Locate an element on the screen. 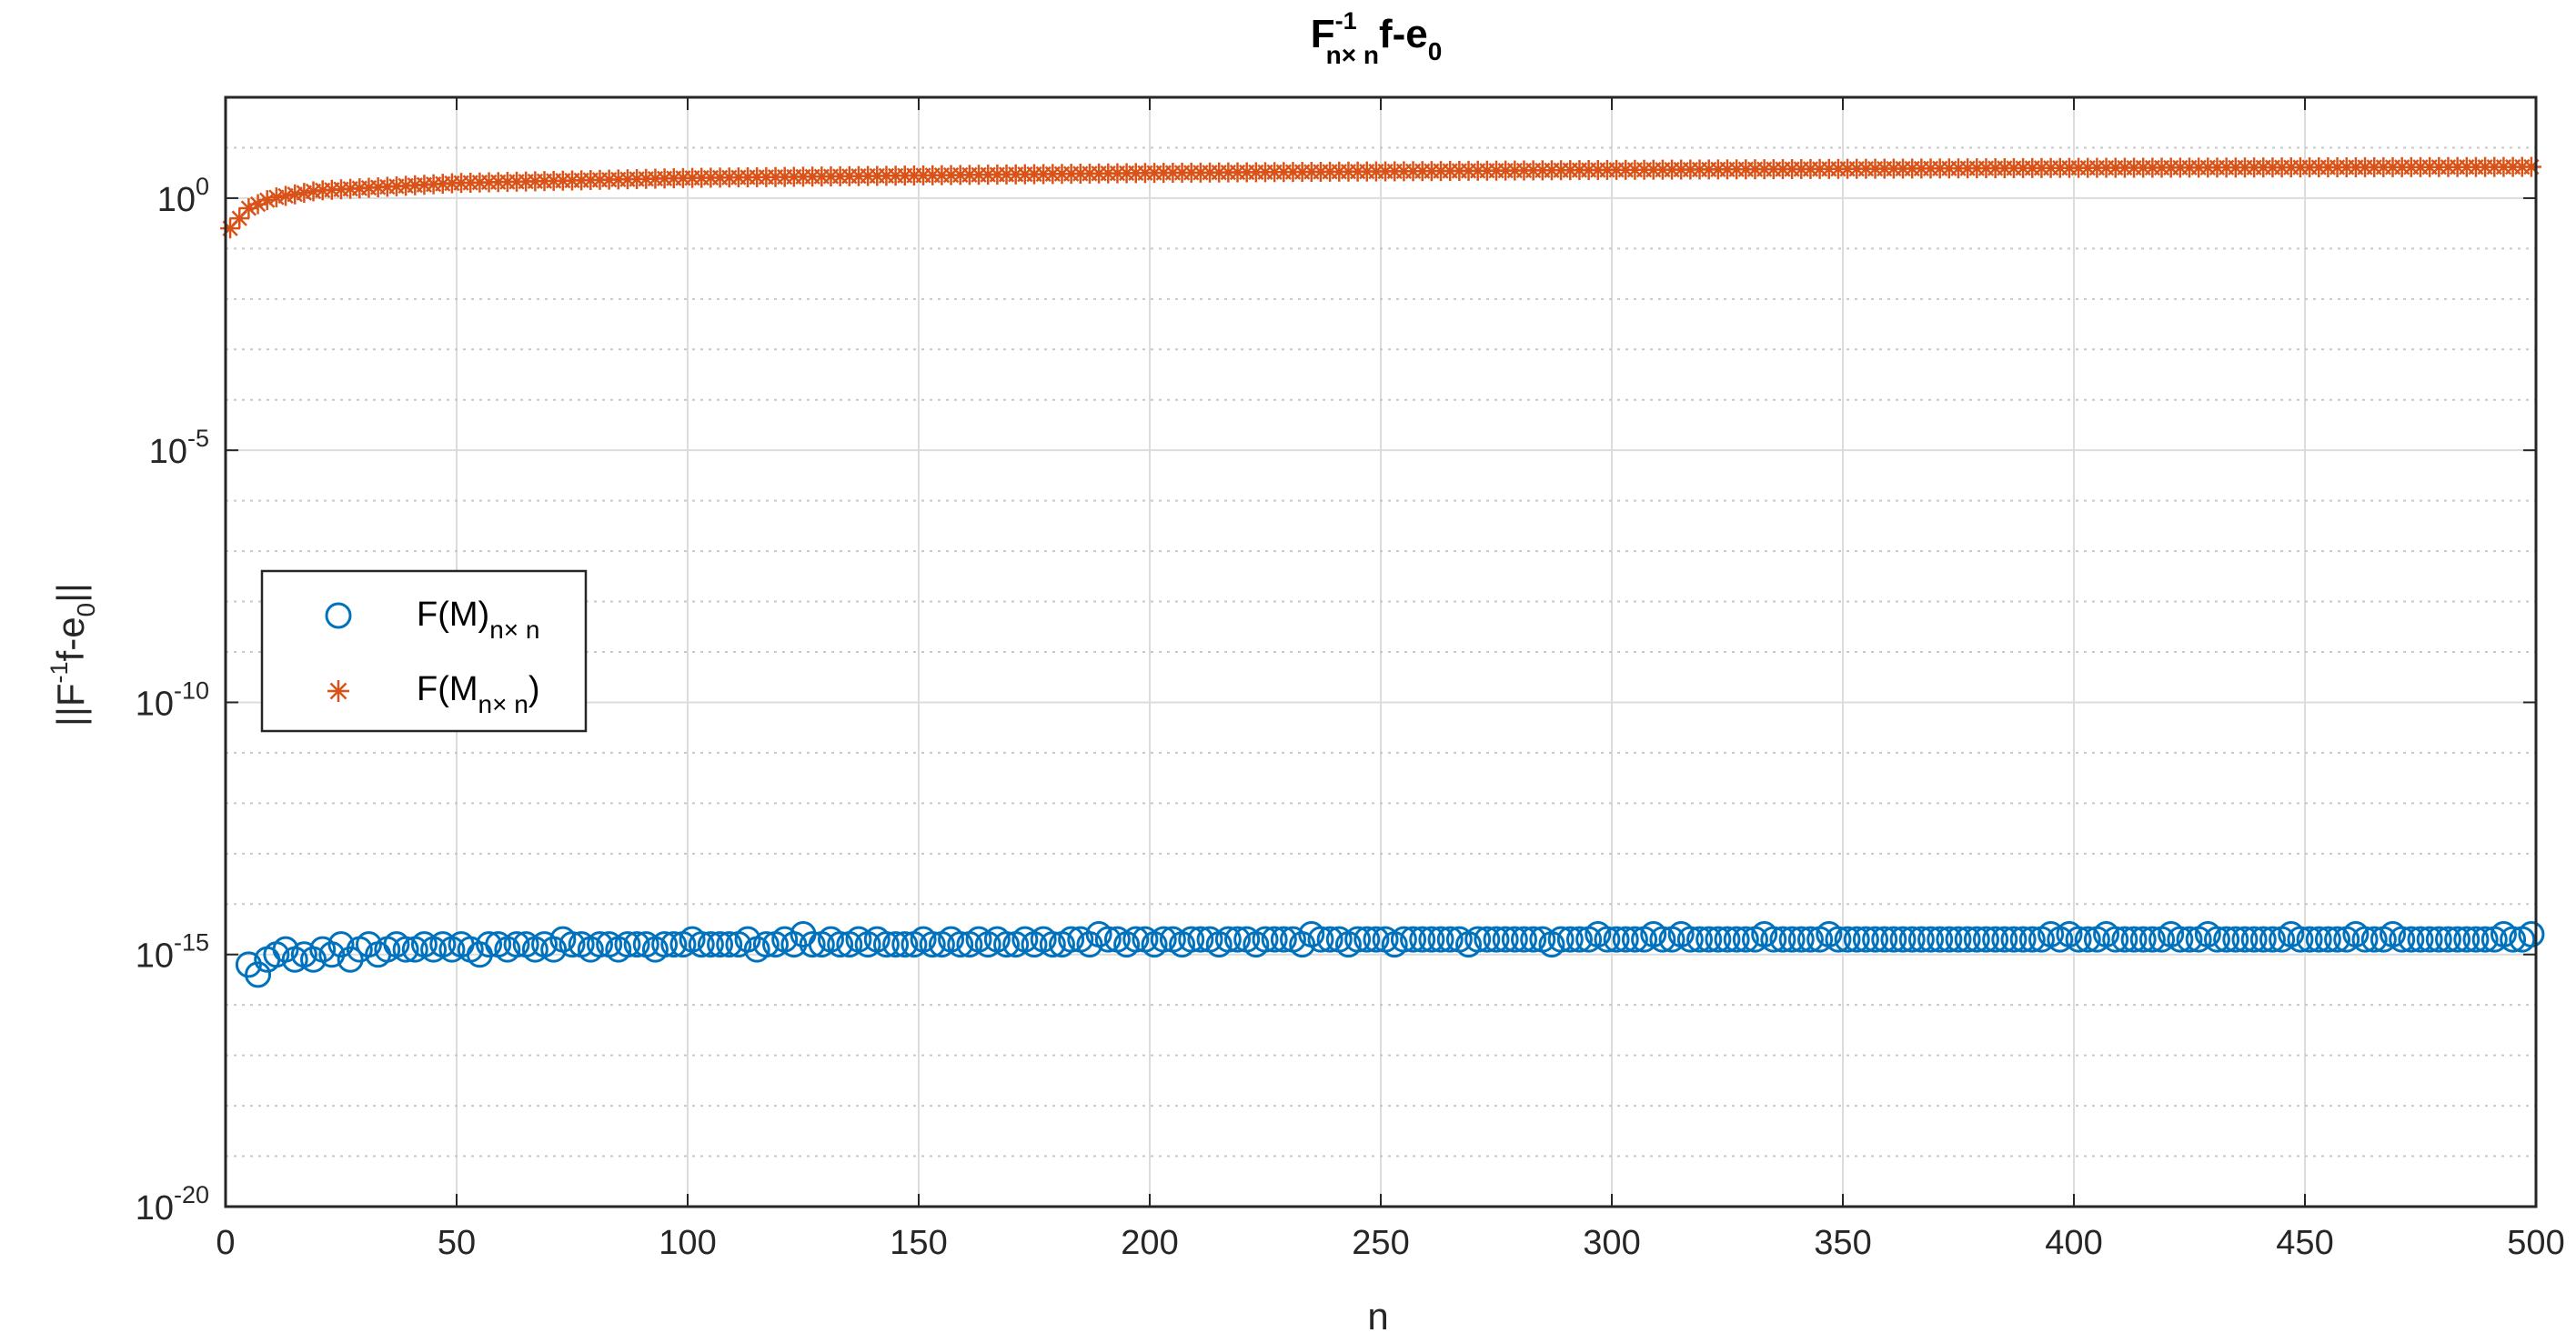 This screenshot has width=2576, height=1343. y-tick-label: 10-15 is located at coordinates (172, 953).